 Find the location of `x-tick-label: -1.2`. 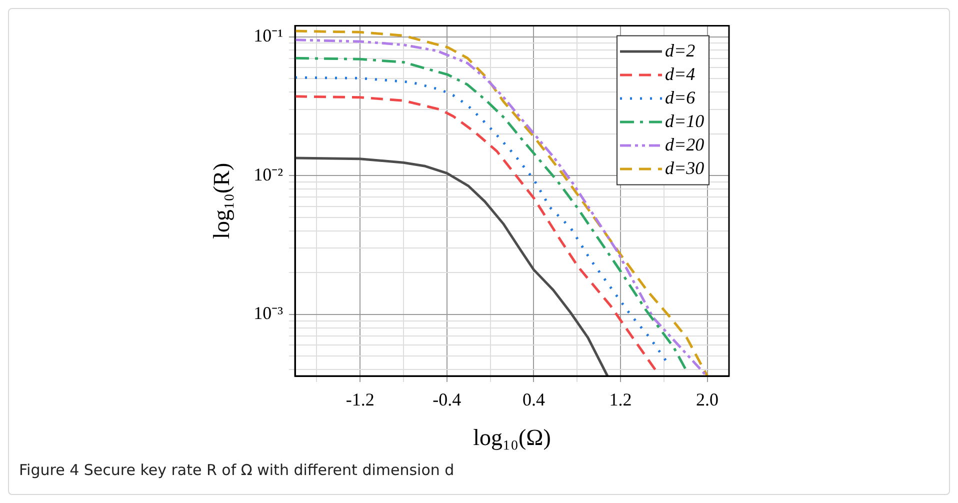

x-tick-label: -1.2 is located at coordinates (360, 400).